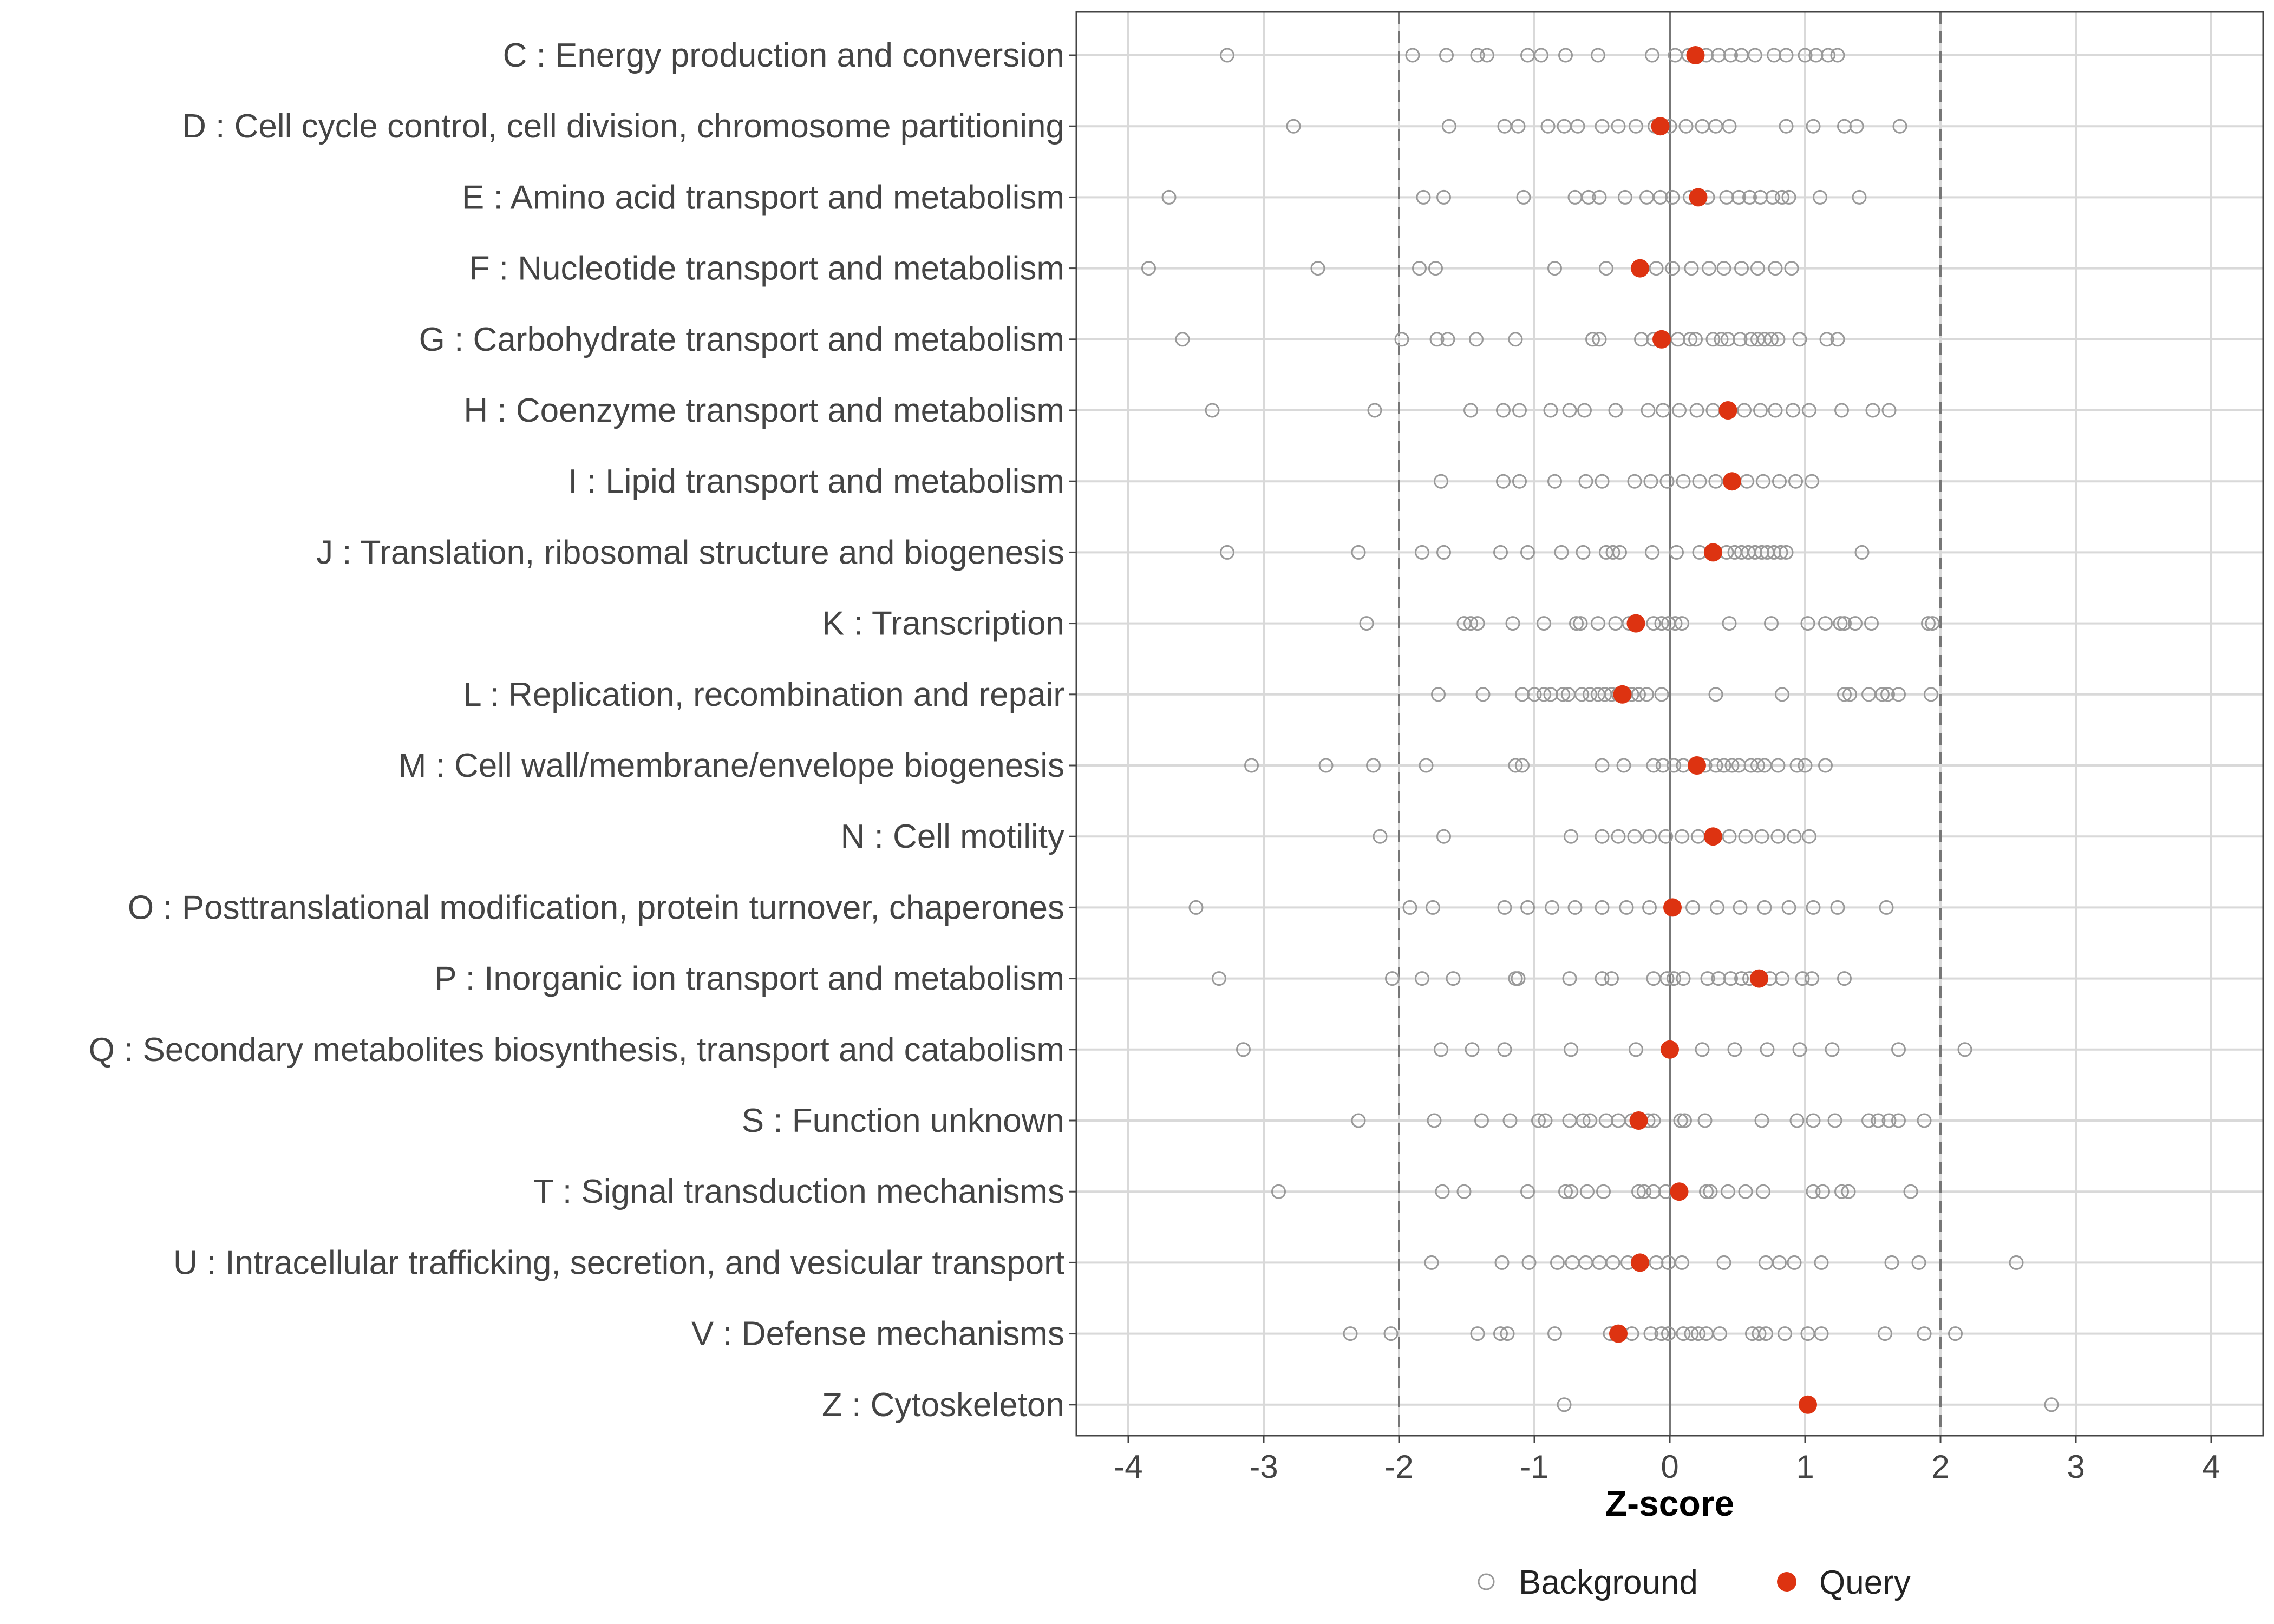  What do you see at coordinates (2075, 1467) in the screenshot?
I see `x-tick-label: 3` at bounding box center [2075, 1467].